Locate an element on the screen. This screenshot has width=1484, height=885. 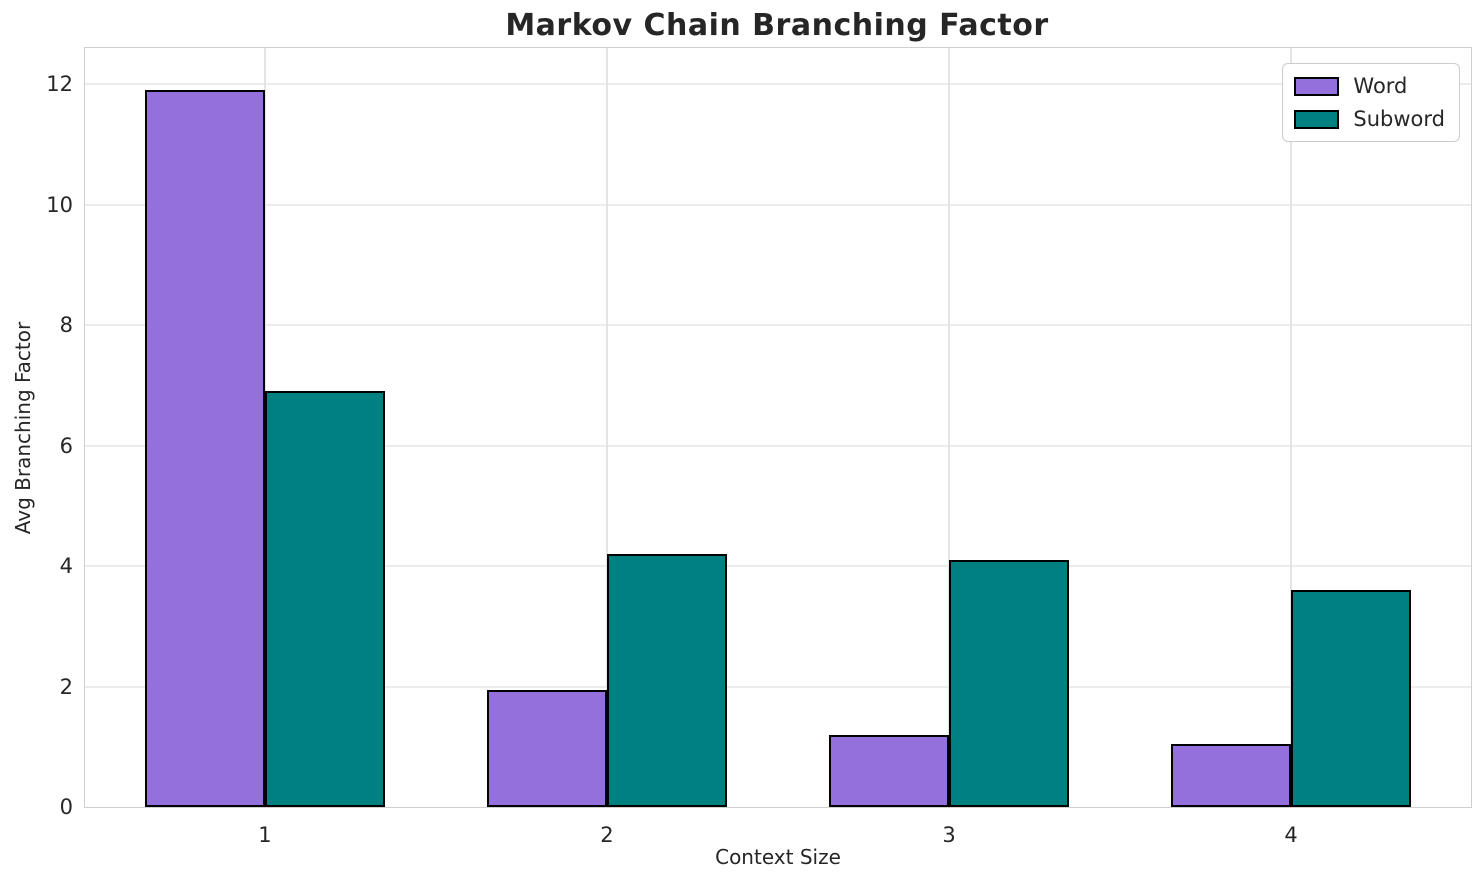
x-axis-label: Context Size is located at coordinates (778, 857).